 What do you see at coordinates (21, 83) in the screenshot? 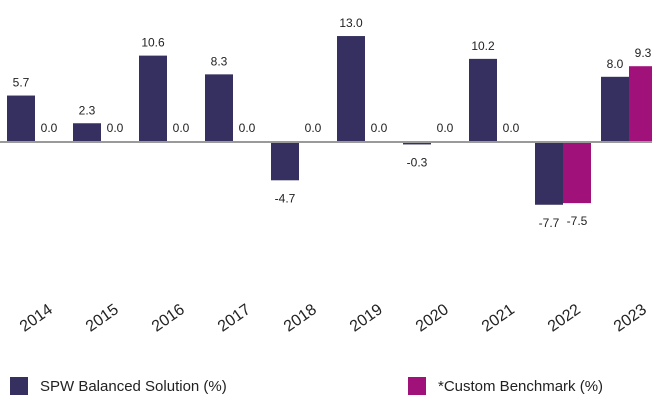
I see `data-label-spw-balanced-solution-2014: 5.7` at bounding box center [21, 83].